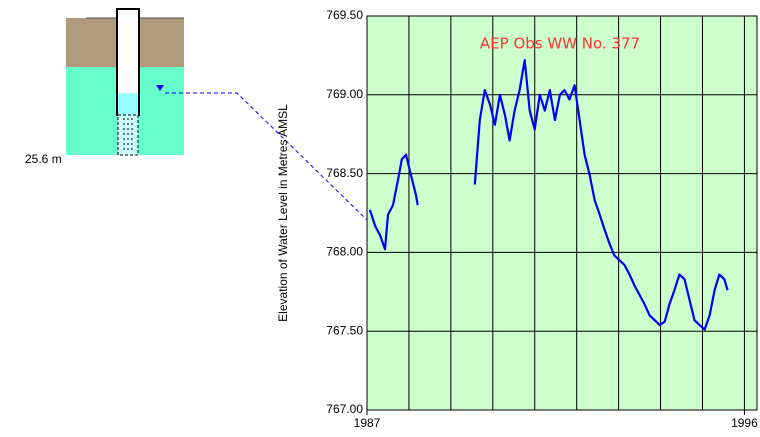  Describe the element at coordinates (43, 159) in the screenshot. I see `depth-label: 25.6 m` at that location.